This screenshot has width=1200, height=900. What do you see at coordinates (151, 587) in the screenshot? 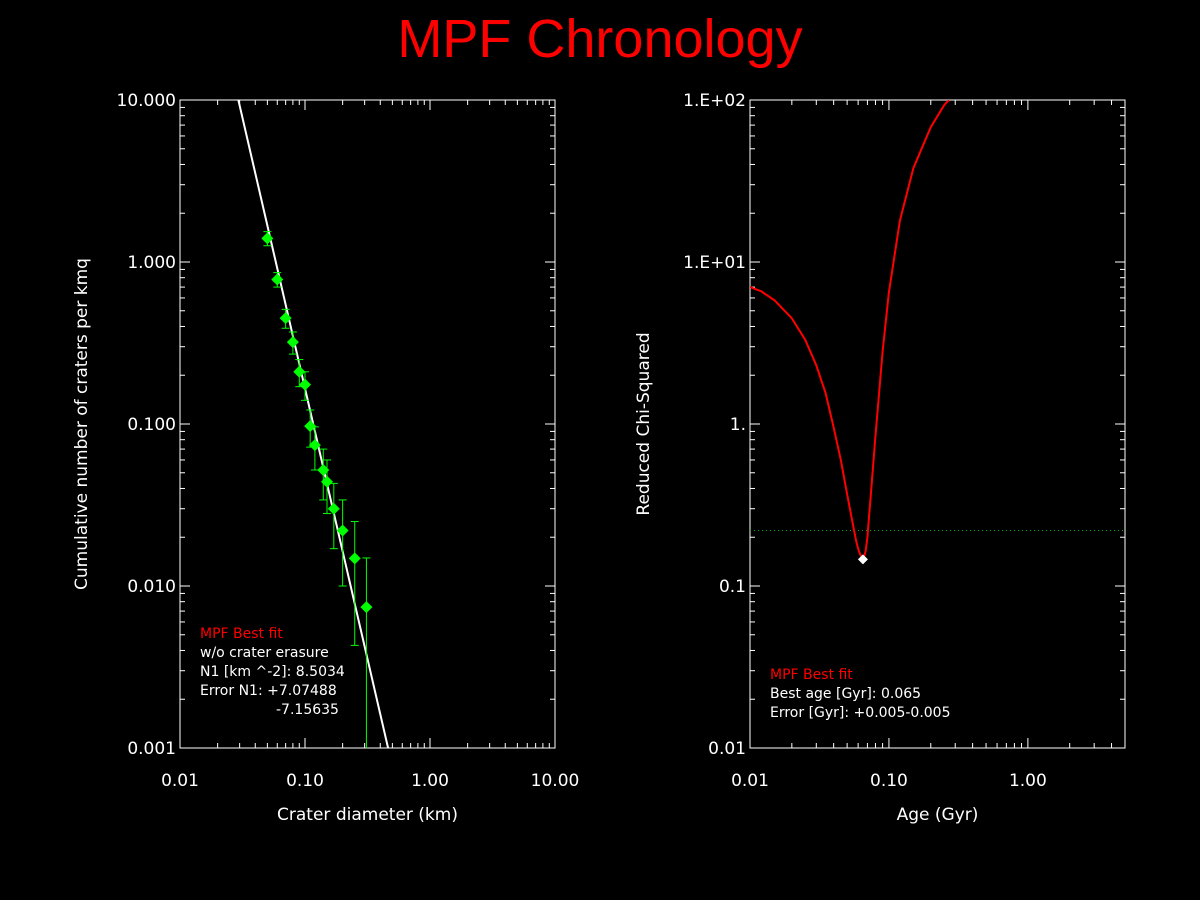
I see `y-tick-label: 0.010` at bounding box center [151, 587].